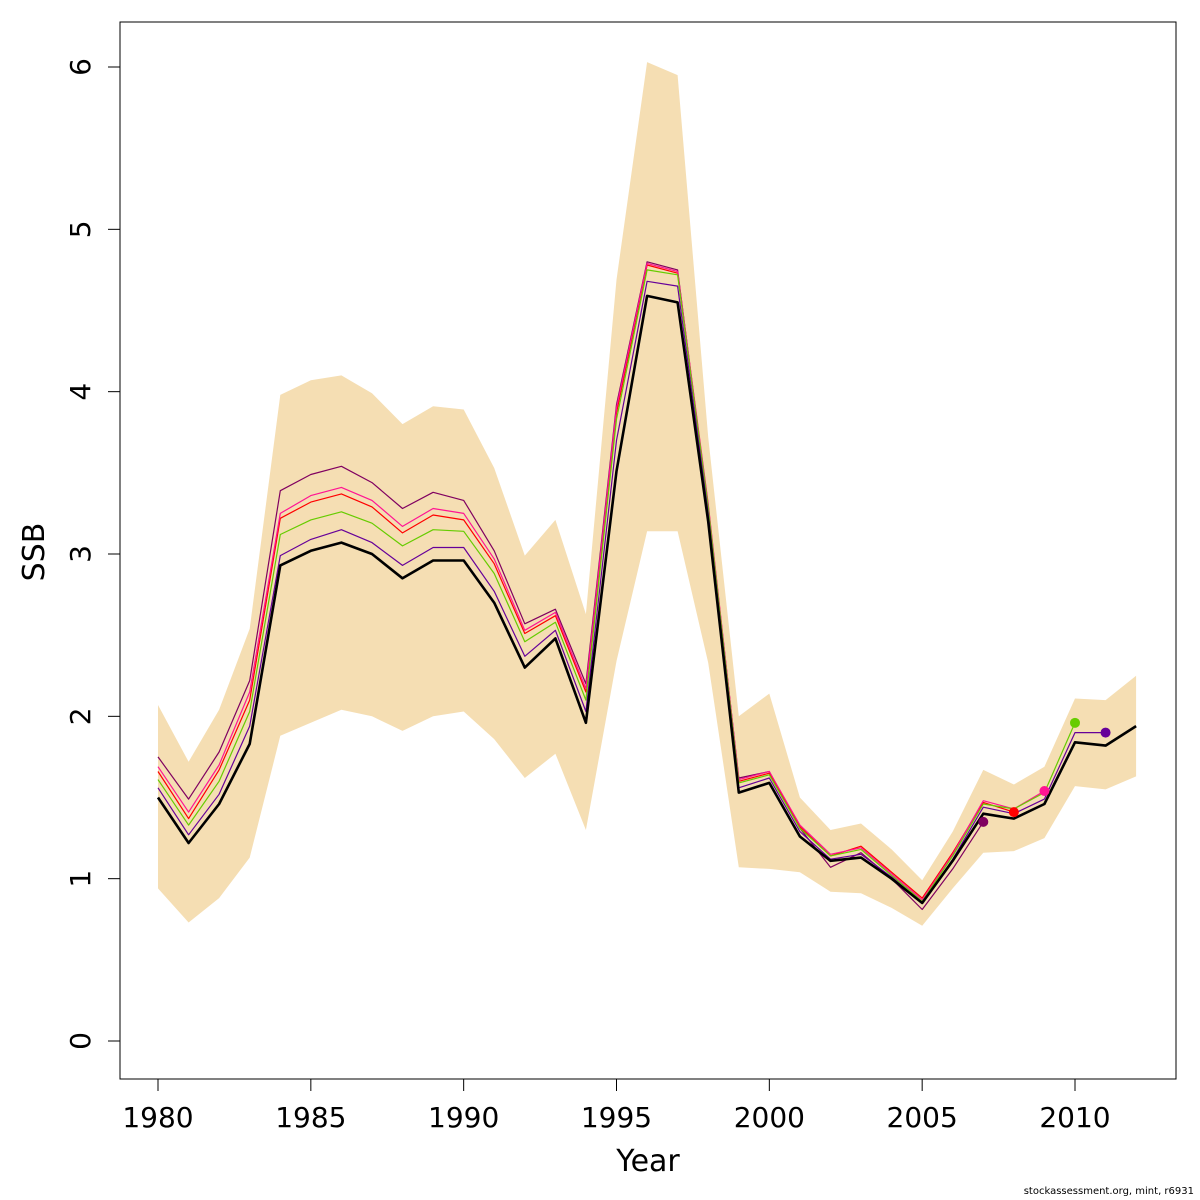 Image resolution: width=1200 pixels, height=1200 pixels. I want to click on y-tick-label-4: 4, so click(80, 392).